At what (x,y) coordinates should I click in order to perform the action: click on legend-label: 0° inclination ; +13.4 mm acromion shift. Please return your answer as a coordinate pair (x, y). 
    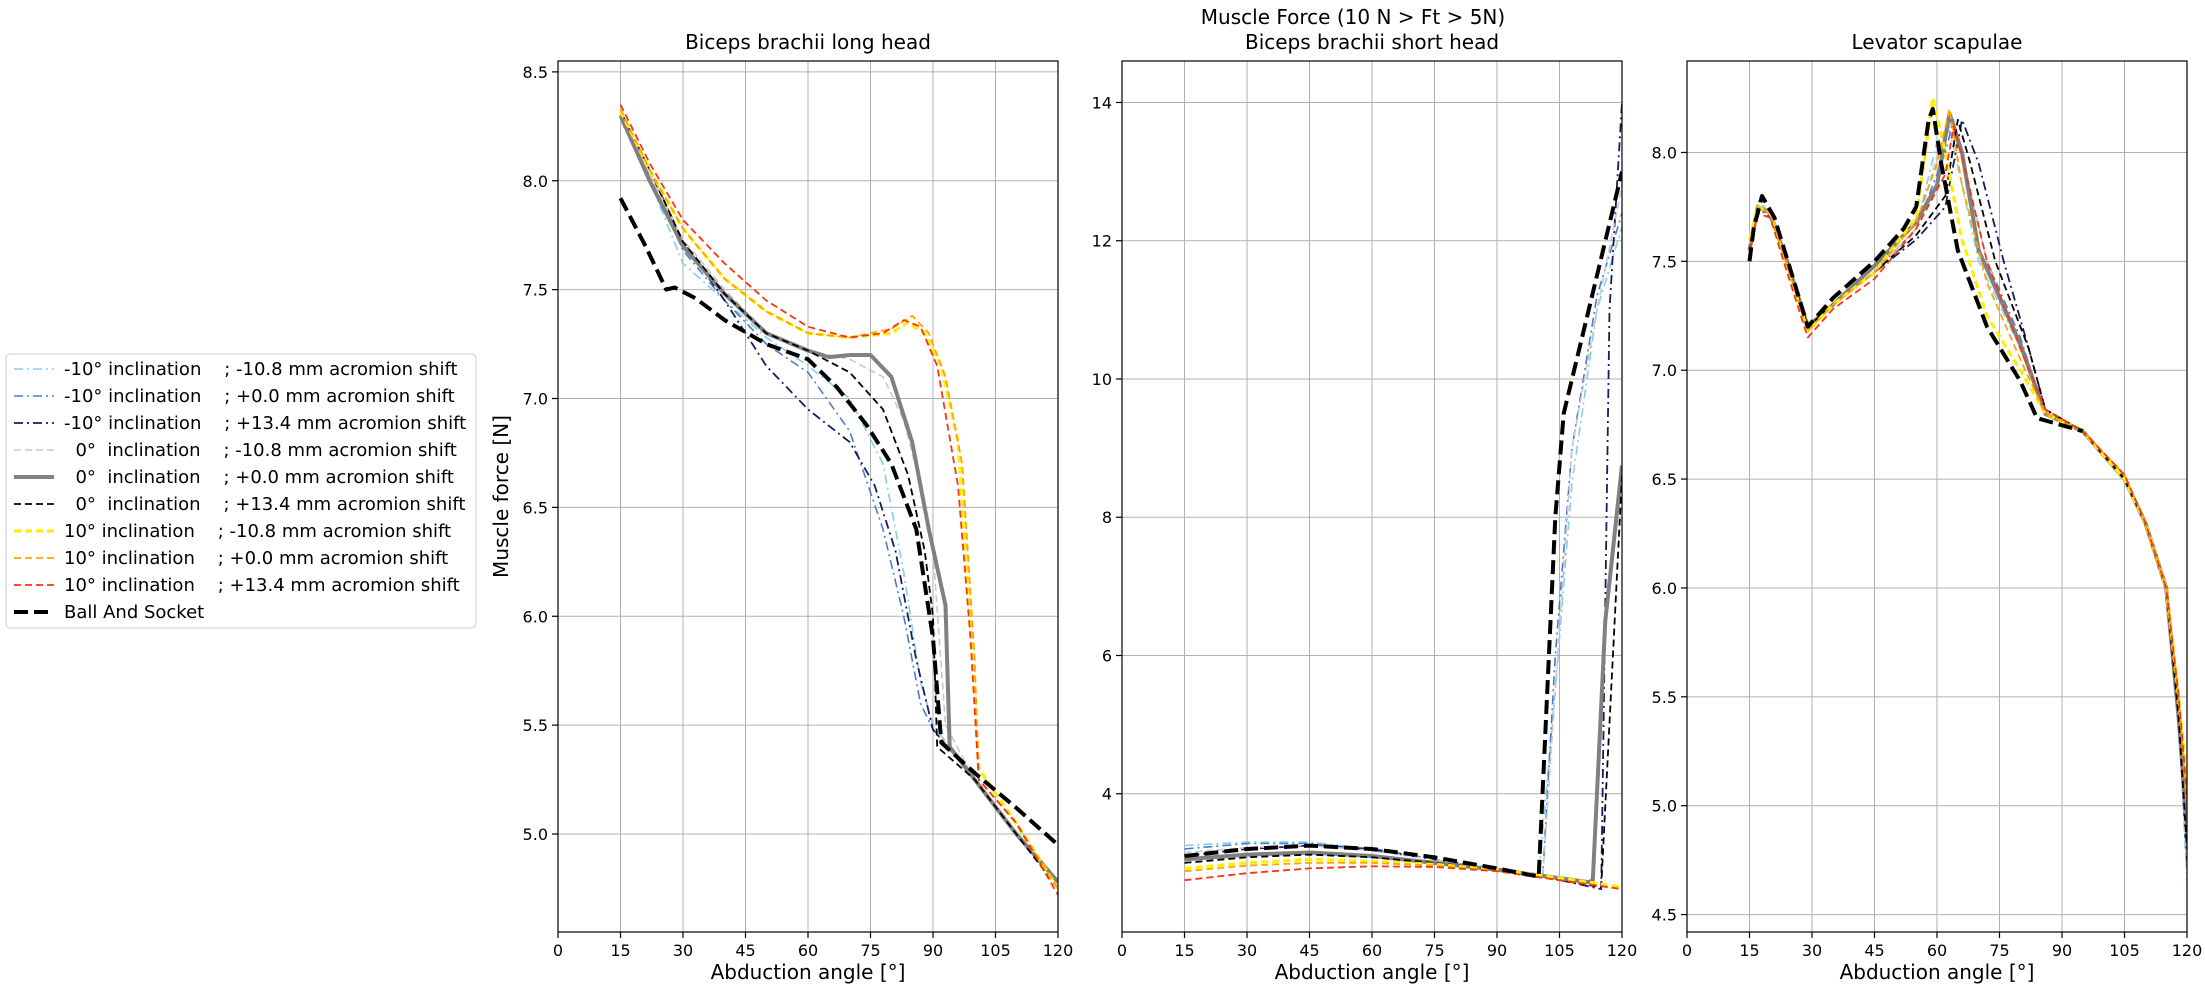
    Looking at the image, I should click on (264, 504).